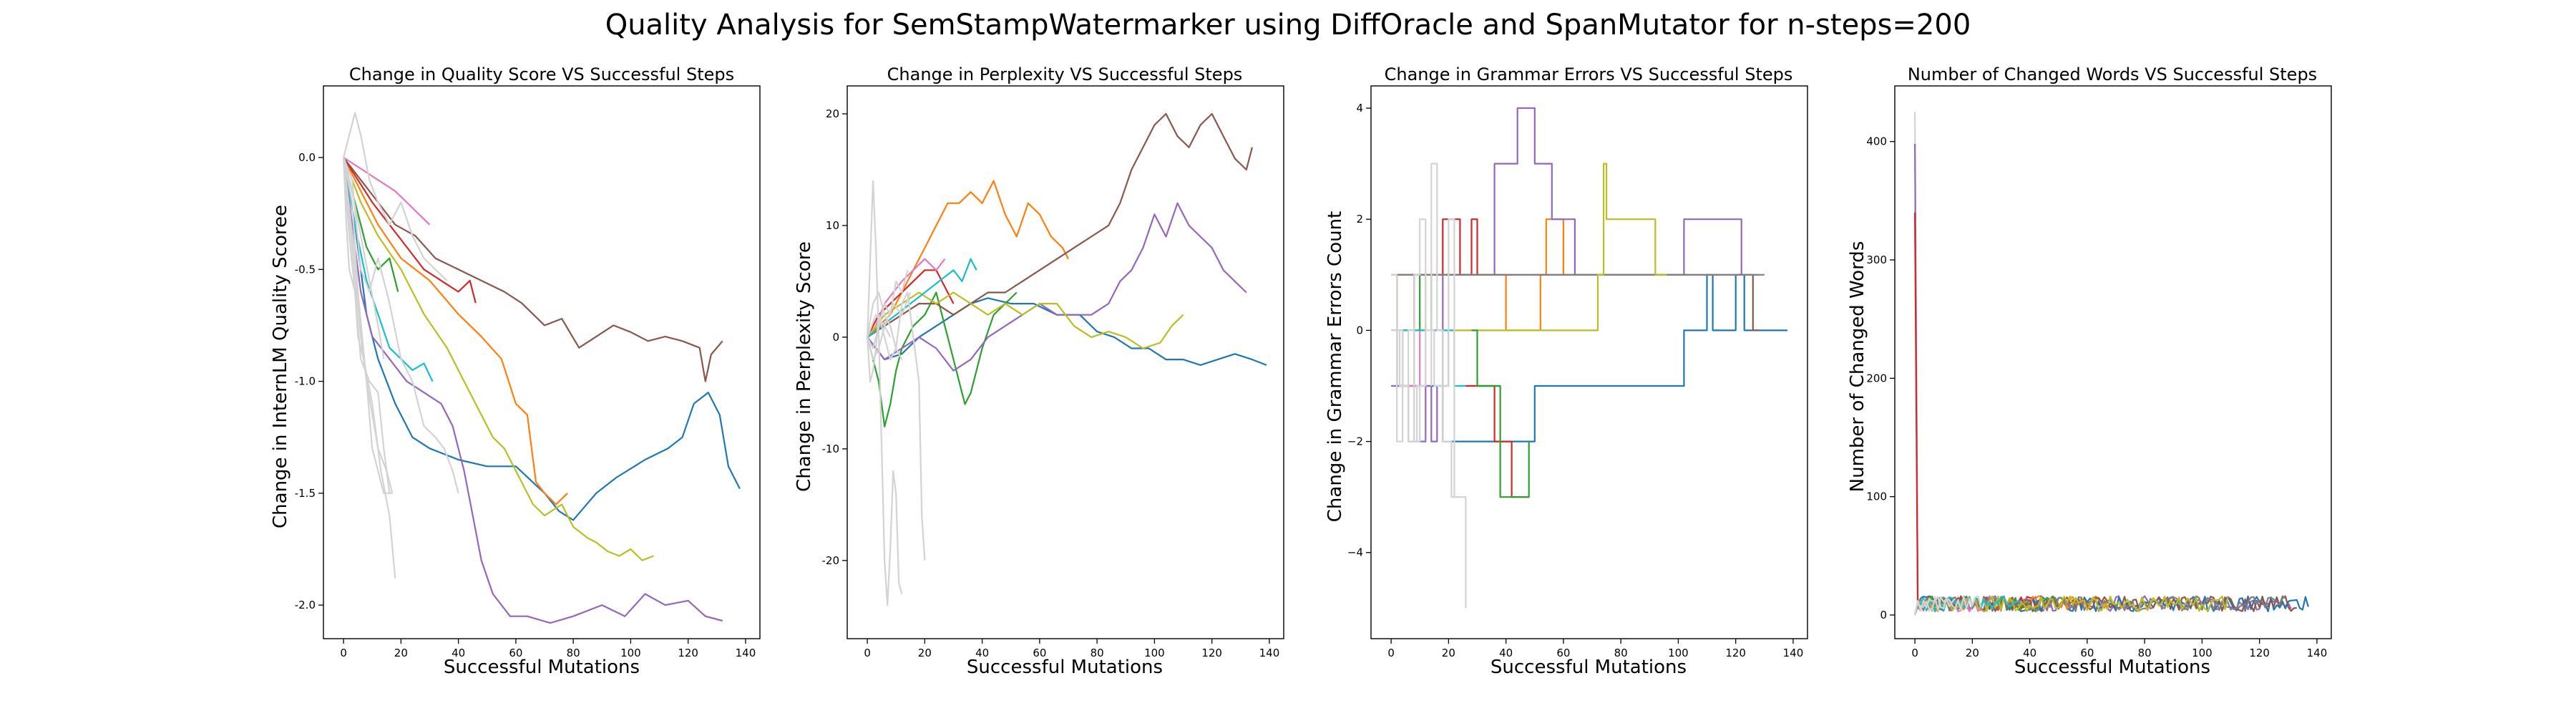 Image resolution: width=2576 pixels, height=716 pixels. What do you see at coordinates (1355, 552) in the screenshot?
I see `y-tick-label: −4` at bounding box center [1355, 552].